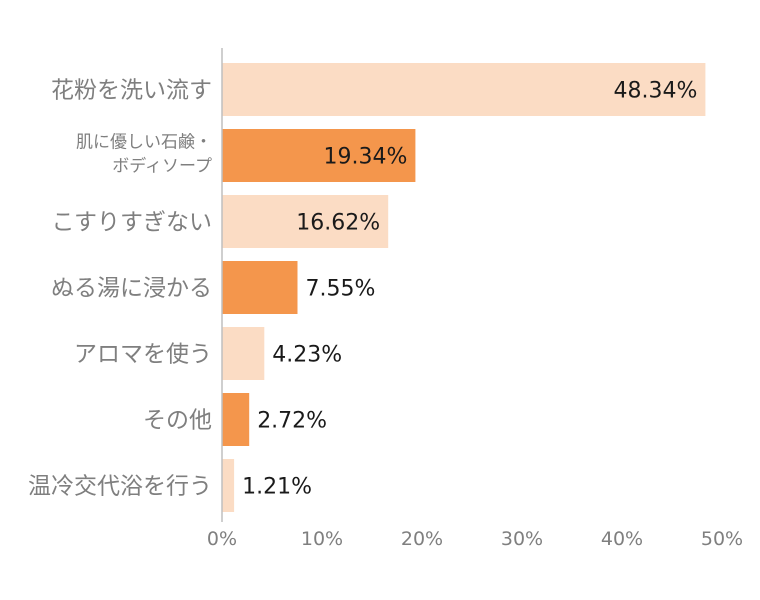  I want to click on x-tick-label-5: 40%, so click(622, 539).